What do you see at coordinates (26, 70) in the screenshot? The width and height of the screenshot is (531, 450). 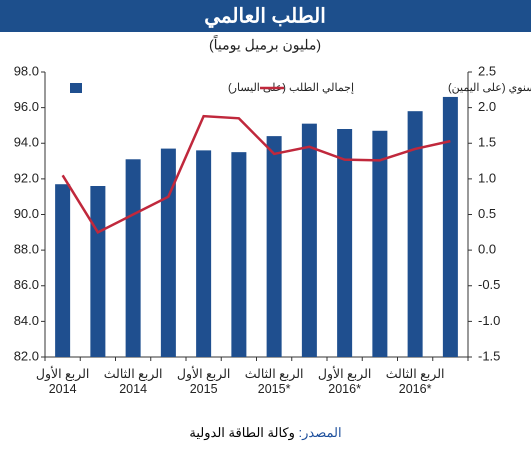 I see `y-tick-label: 98.0` at bounding box center [26, 70].